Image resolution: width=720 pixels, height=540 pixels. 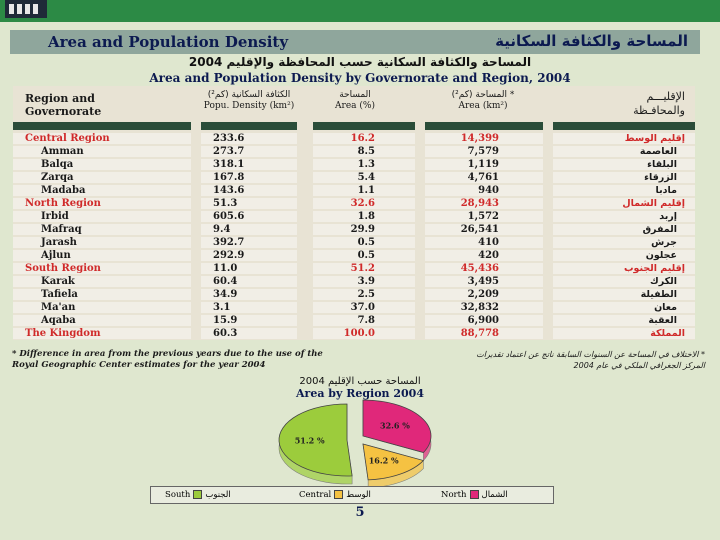 What do you see at coordinates (62, 151) in the screenshot?
I see `cell-region-en: Amman` at bounding box center [62, 151].